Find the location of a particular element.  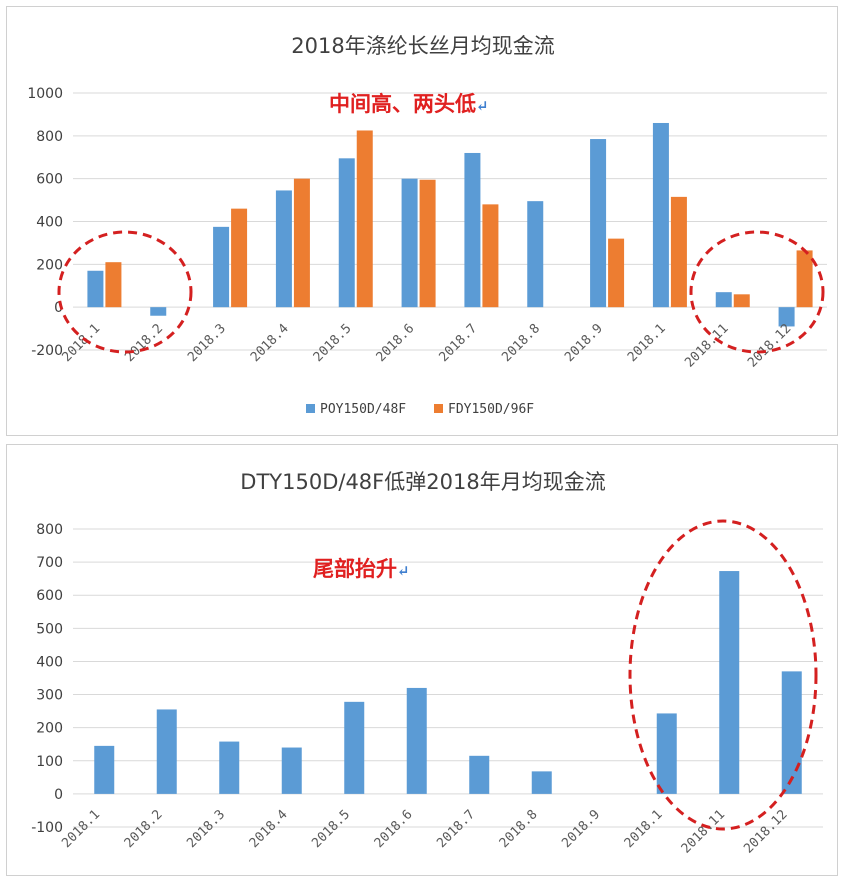

x-tick-label: 2018.2 is located at coordinates (144, 829).